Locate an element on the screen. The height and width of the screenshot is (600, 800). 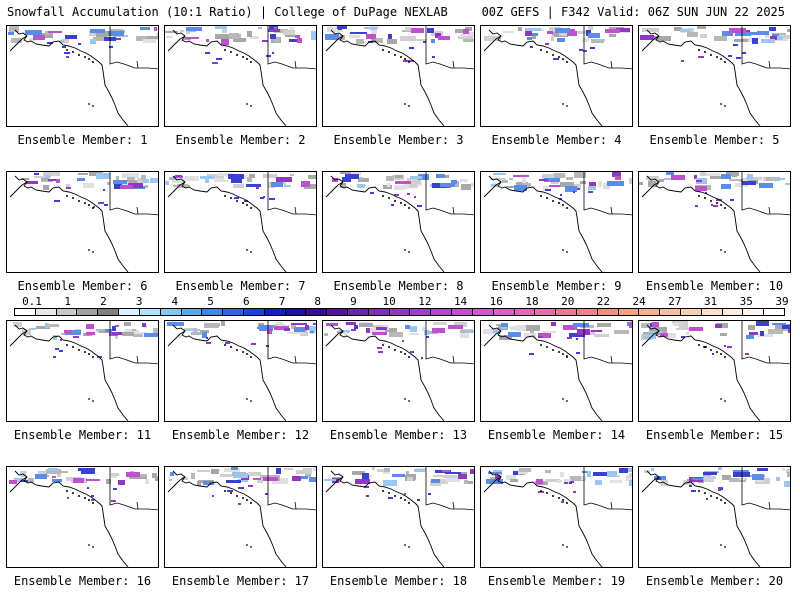
colorbar-swatches is located at coordinates (399, 312).